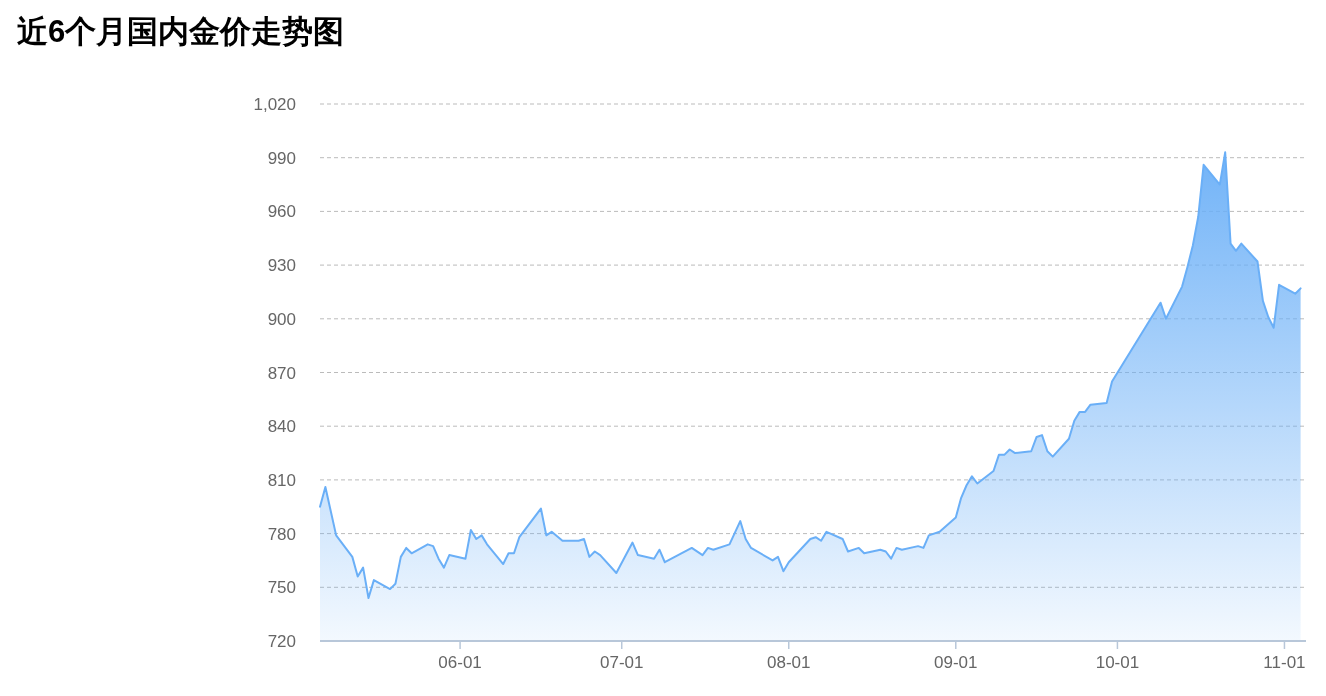  What do you see at coordinates (1117, 662) in the screenshot?
I see `x-tick-label: 10-01` at bounding box center [1117, 662].